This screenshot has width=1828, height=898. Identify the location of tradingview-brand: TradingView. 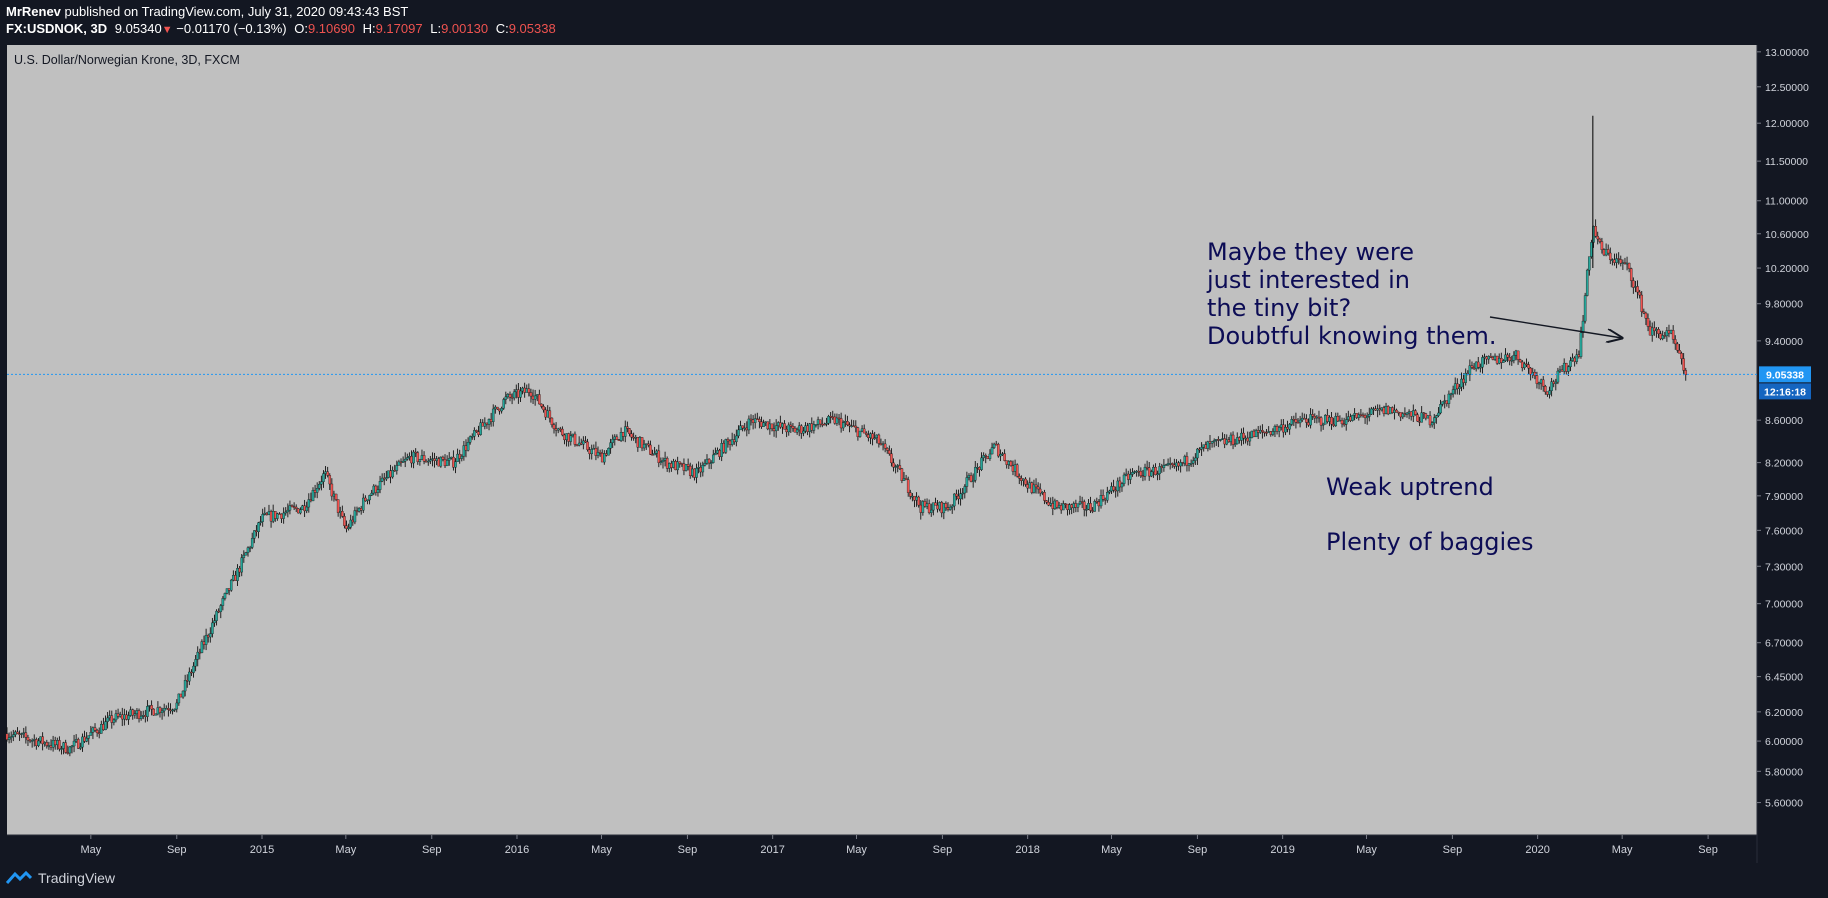
(77, 878).